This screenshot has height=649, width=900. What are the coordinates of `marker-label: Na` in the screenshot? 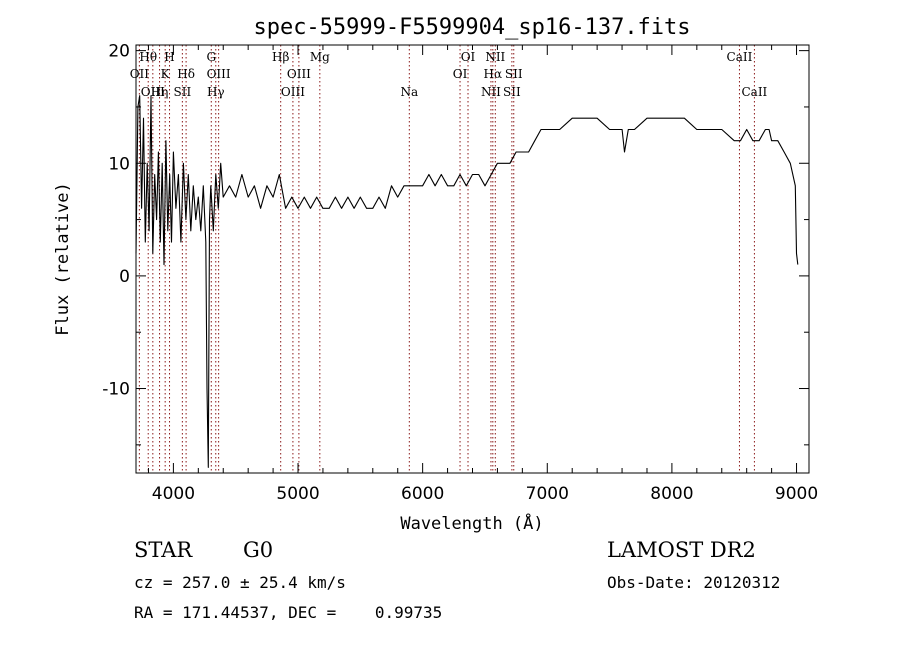 It's located at (409, 92).